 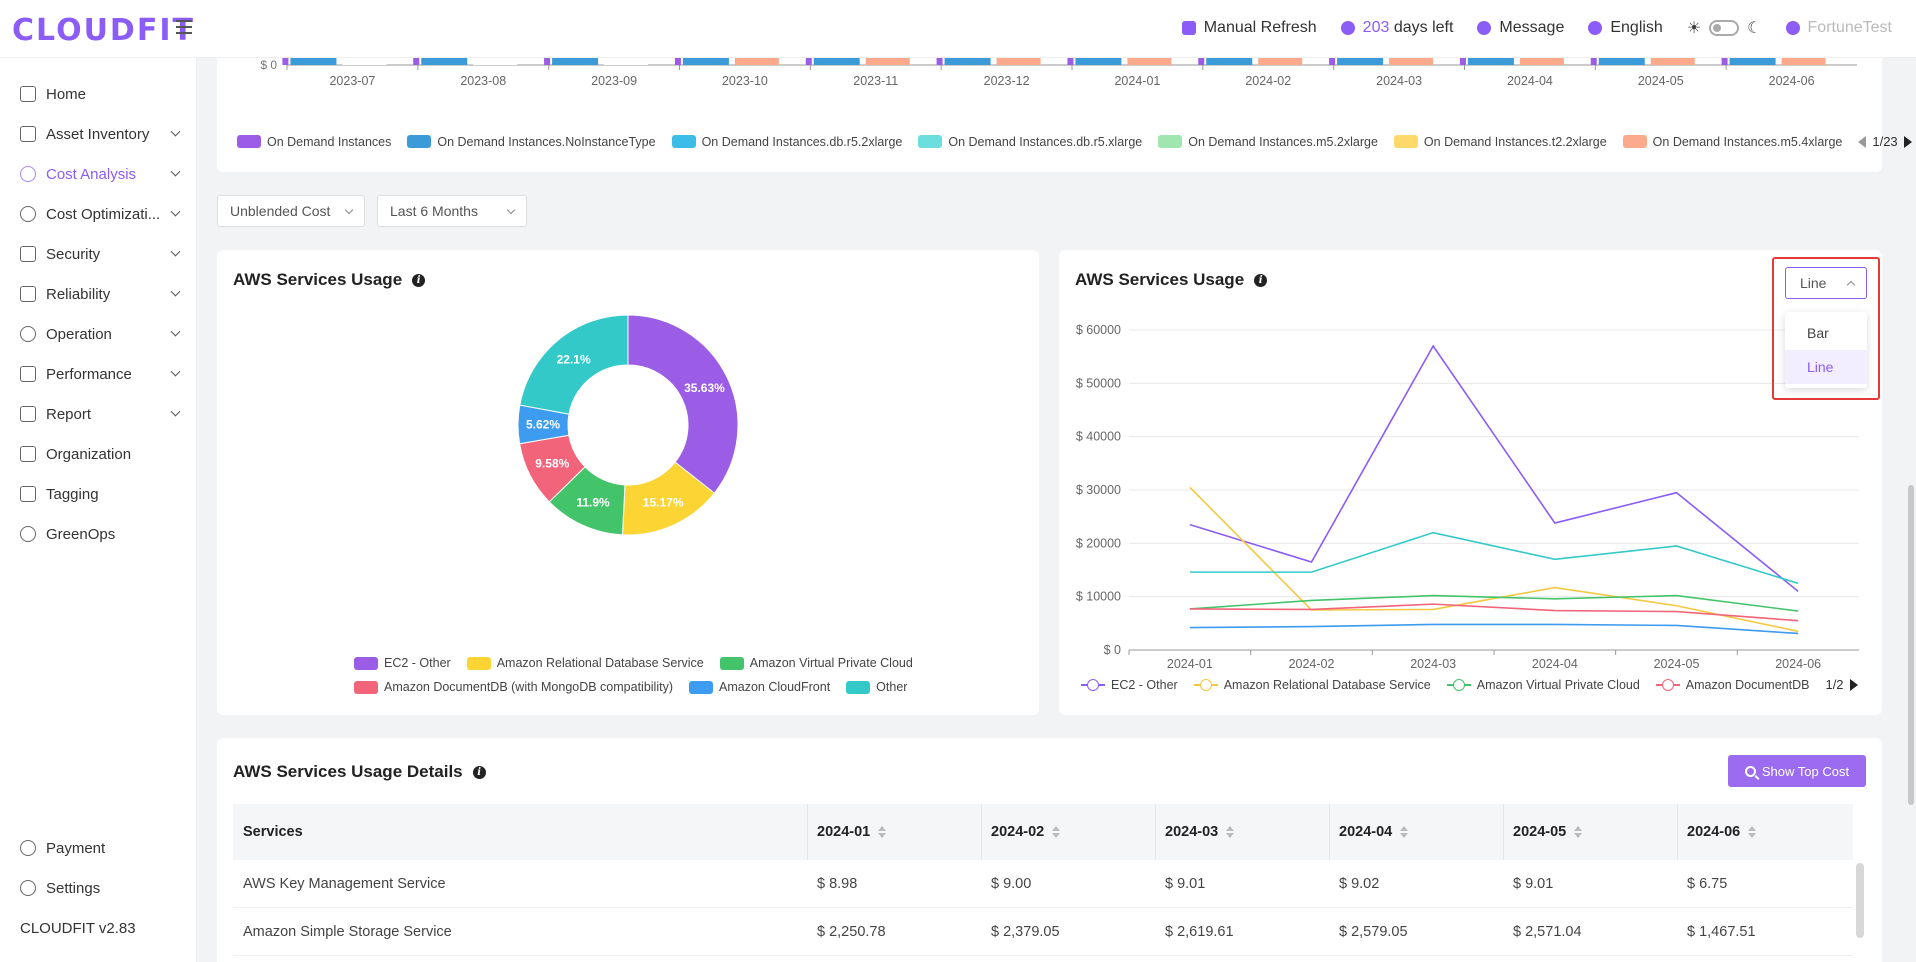 I want to click on sidebar-item-reliability: Reliability, so click(x=98, y=294).